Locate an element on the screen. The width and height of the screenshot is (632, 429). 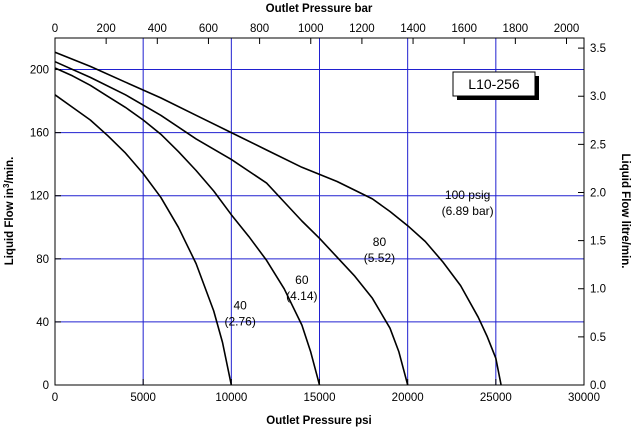
x-top-tick-label: 0 is located at coordinates (55, 29).